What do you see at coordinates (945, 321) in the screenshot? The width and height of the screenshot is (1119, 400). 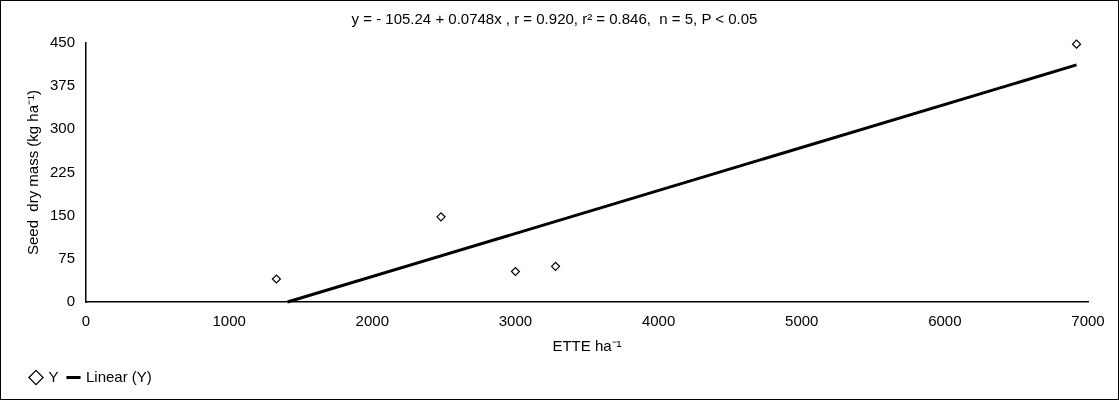 I see `x-tick-label: 6000` at bounding box center [945, 321].